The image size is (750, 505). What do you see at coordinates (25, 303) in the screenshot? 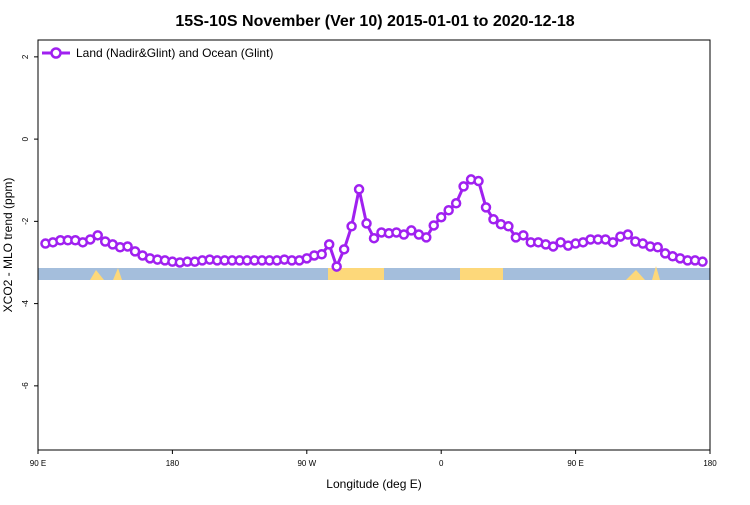
I see `y-tick-label: -4` at bounding box center [25, 303].